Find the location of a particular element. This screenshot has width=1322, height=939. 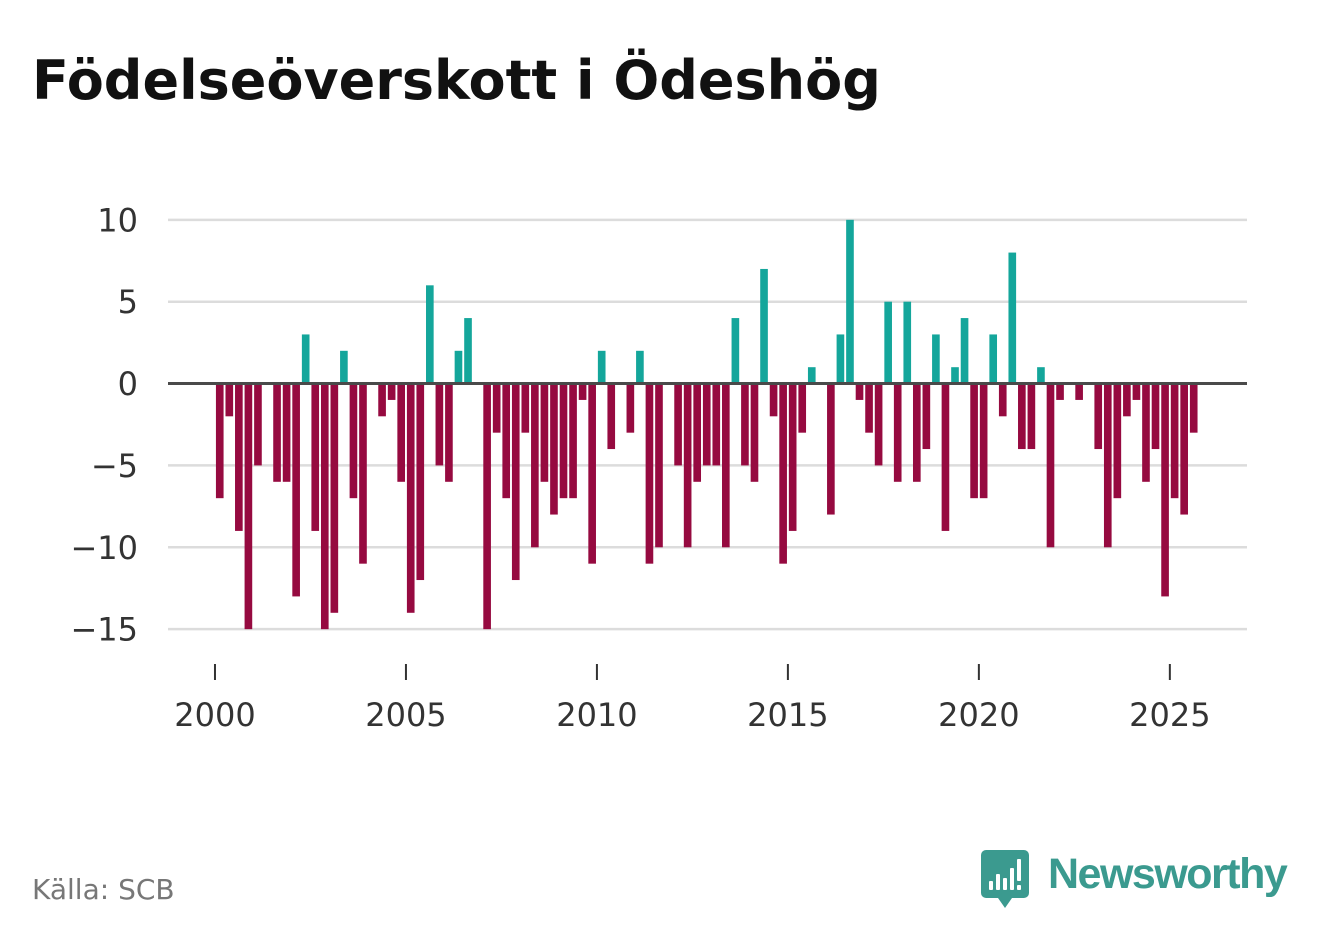

bar-2021-q4 is located at coordinates (1050, 465).